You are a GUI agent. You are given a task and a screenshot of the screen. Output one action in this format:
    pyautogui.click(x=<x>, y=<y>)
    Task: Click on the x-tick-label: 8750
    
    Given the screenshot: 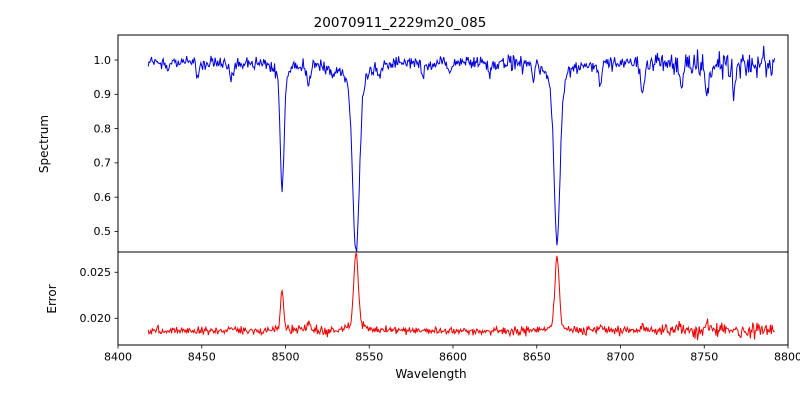 What is the action you would take?
    pyautogui.click(x=704, y=357)
    